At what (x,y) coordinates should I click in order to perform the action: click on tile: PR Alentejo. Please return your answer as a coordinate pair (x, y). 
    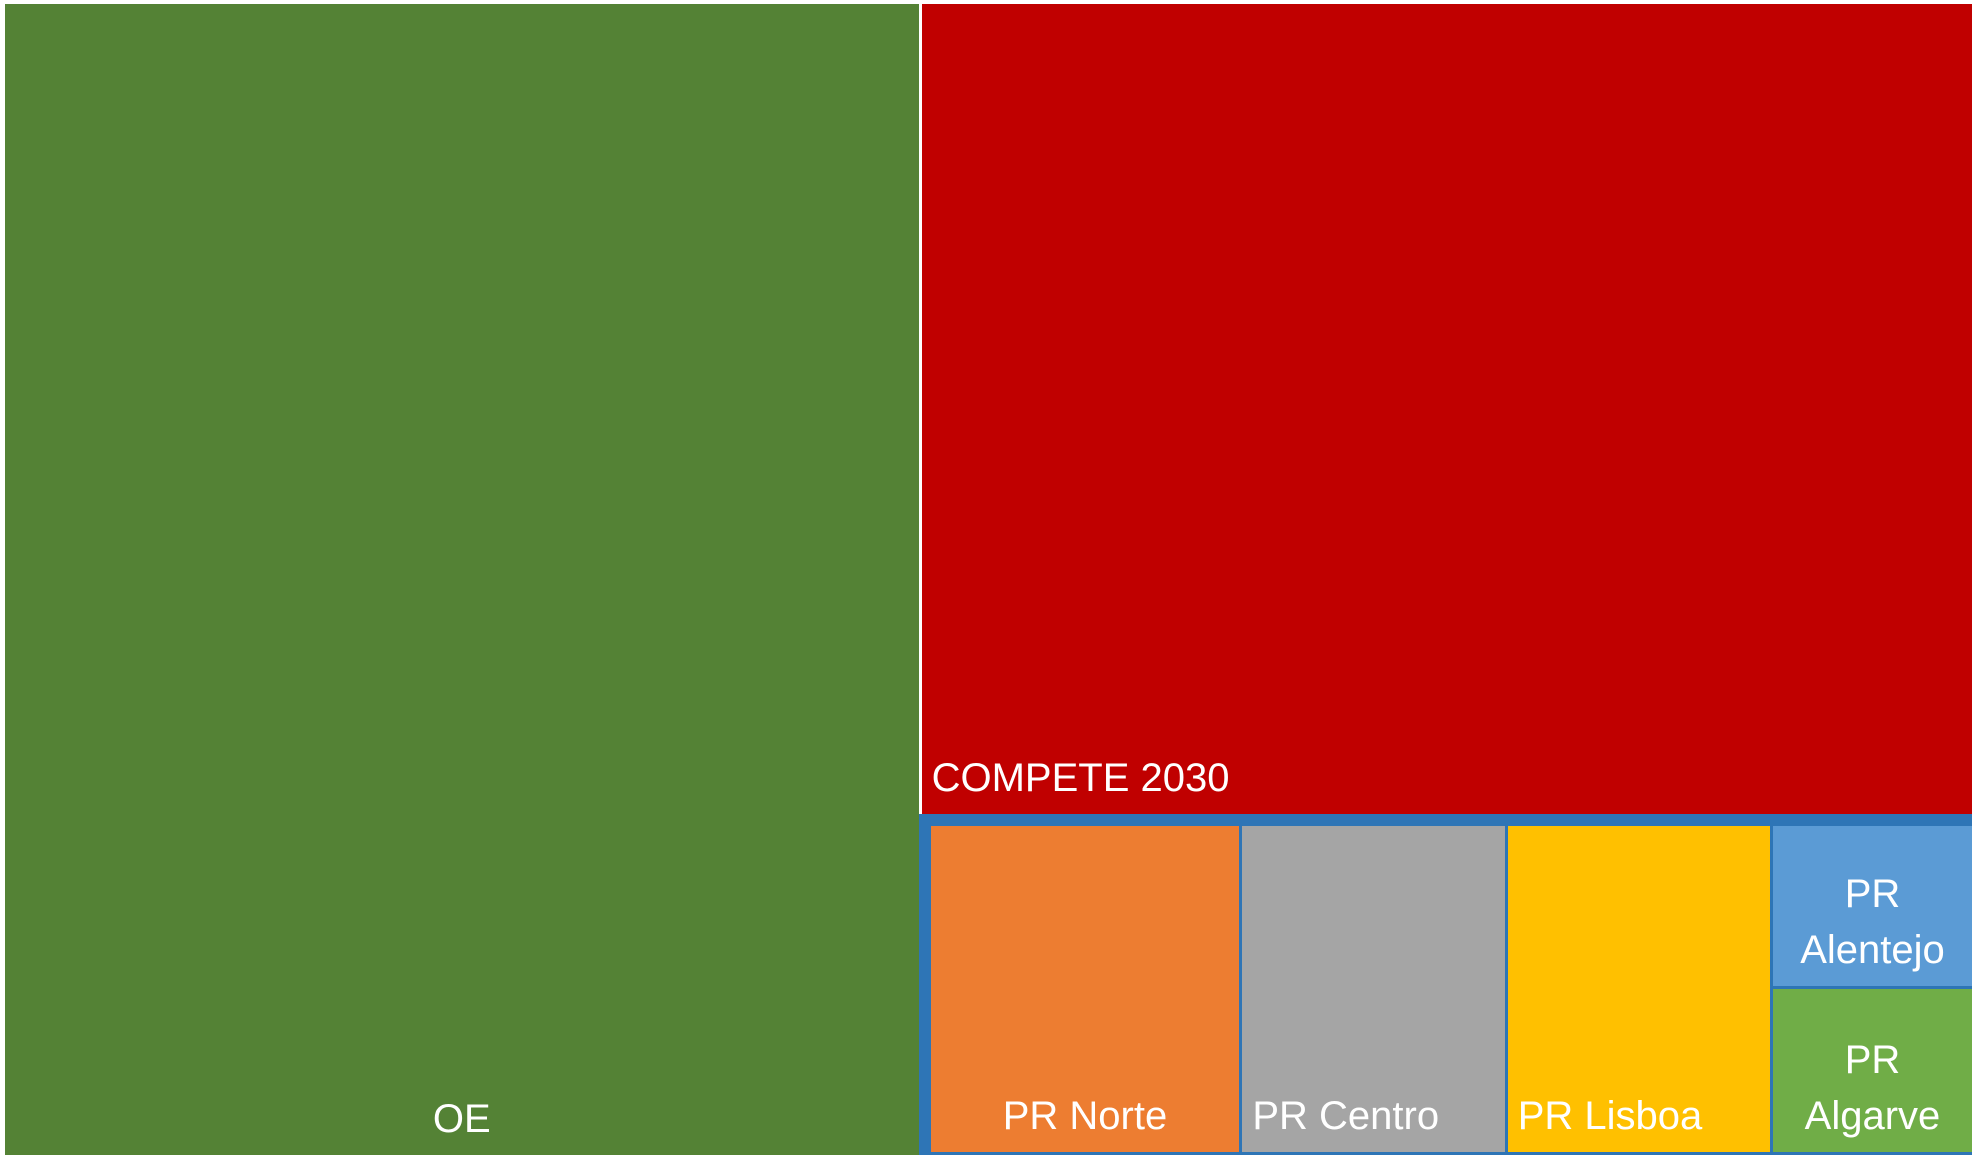
    Looking at the image, I should click on (1872, 905).